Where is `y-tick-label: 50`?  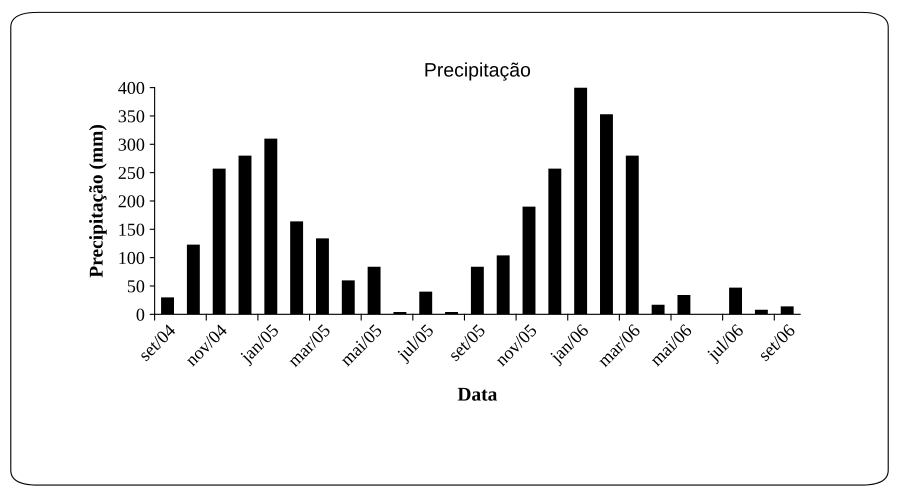 y-tick-label: 50 is located at coordinates (136, 286).